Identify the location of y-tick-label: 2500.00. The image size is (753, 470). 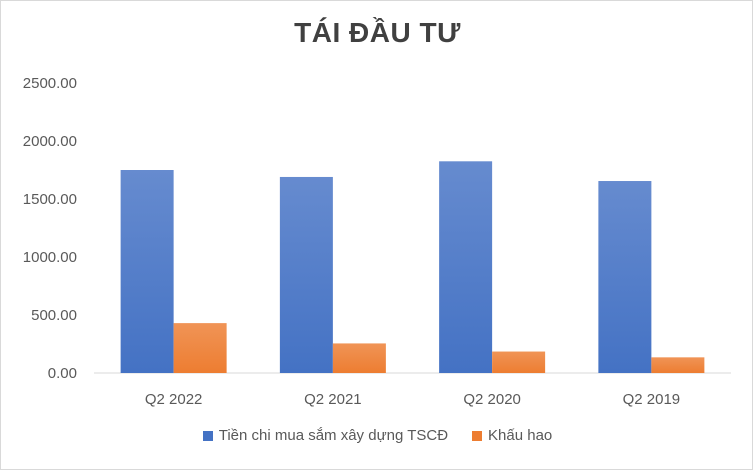
(50, 83).